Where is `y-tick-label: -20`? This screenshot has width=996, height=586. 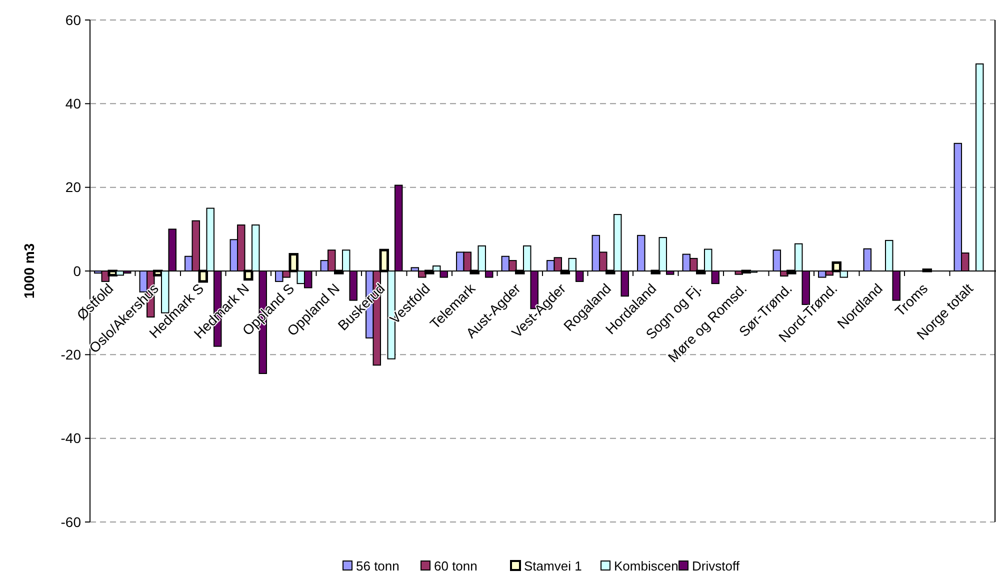
y-tick-label: -20 is located at coordinates (71, 354).